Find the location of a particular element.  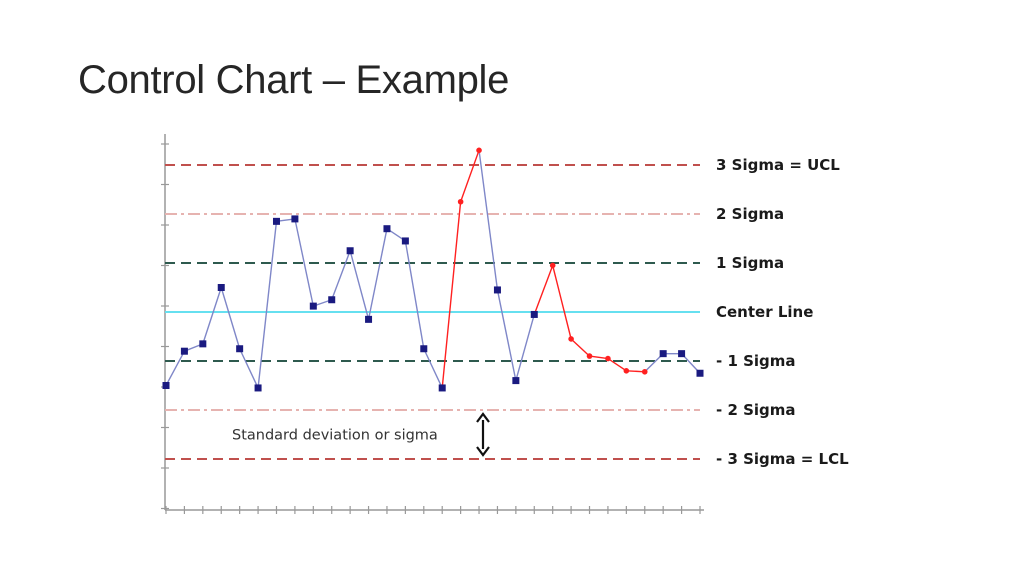

control-line-label: 1 Sigma is located at coordinates (750, 263).